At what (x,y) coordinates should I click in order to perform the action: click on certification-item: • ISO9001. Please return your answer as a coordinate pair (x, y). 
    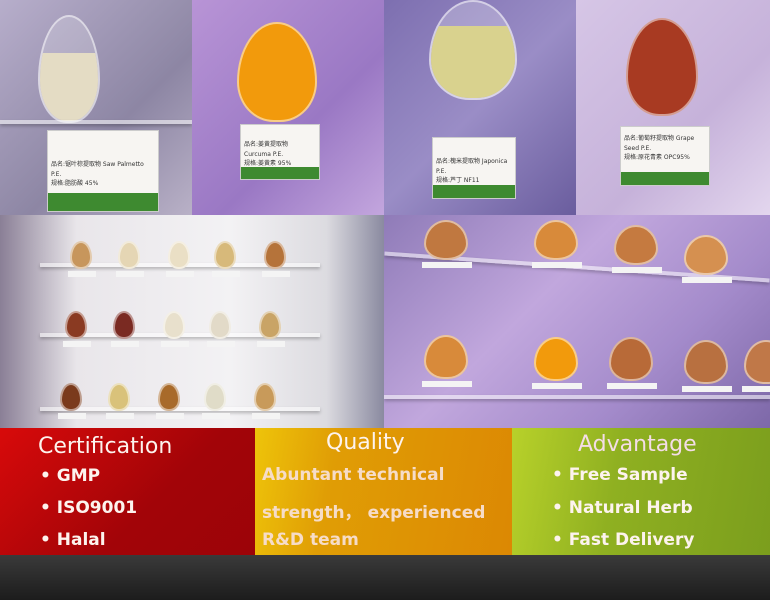
    Looking at the image, I should click on (89, 508).